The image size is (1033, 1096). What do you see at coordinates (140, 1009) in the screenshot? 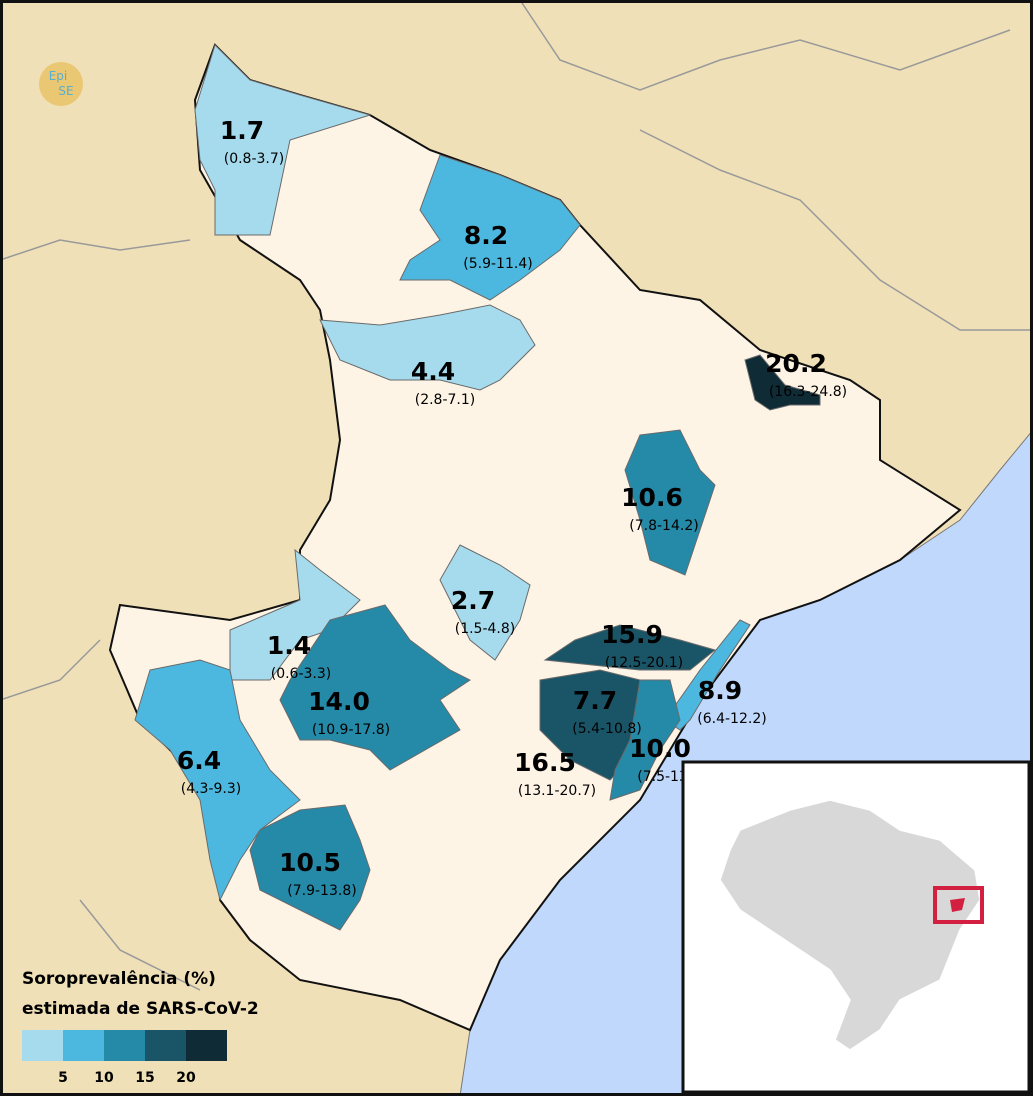
I see `legend-title: estimada de SARS-CoV-2` at bounding box center [140, 1009].